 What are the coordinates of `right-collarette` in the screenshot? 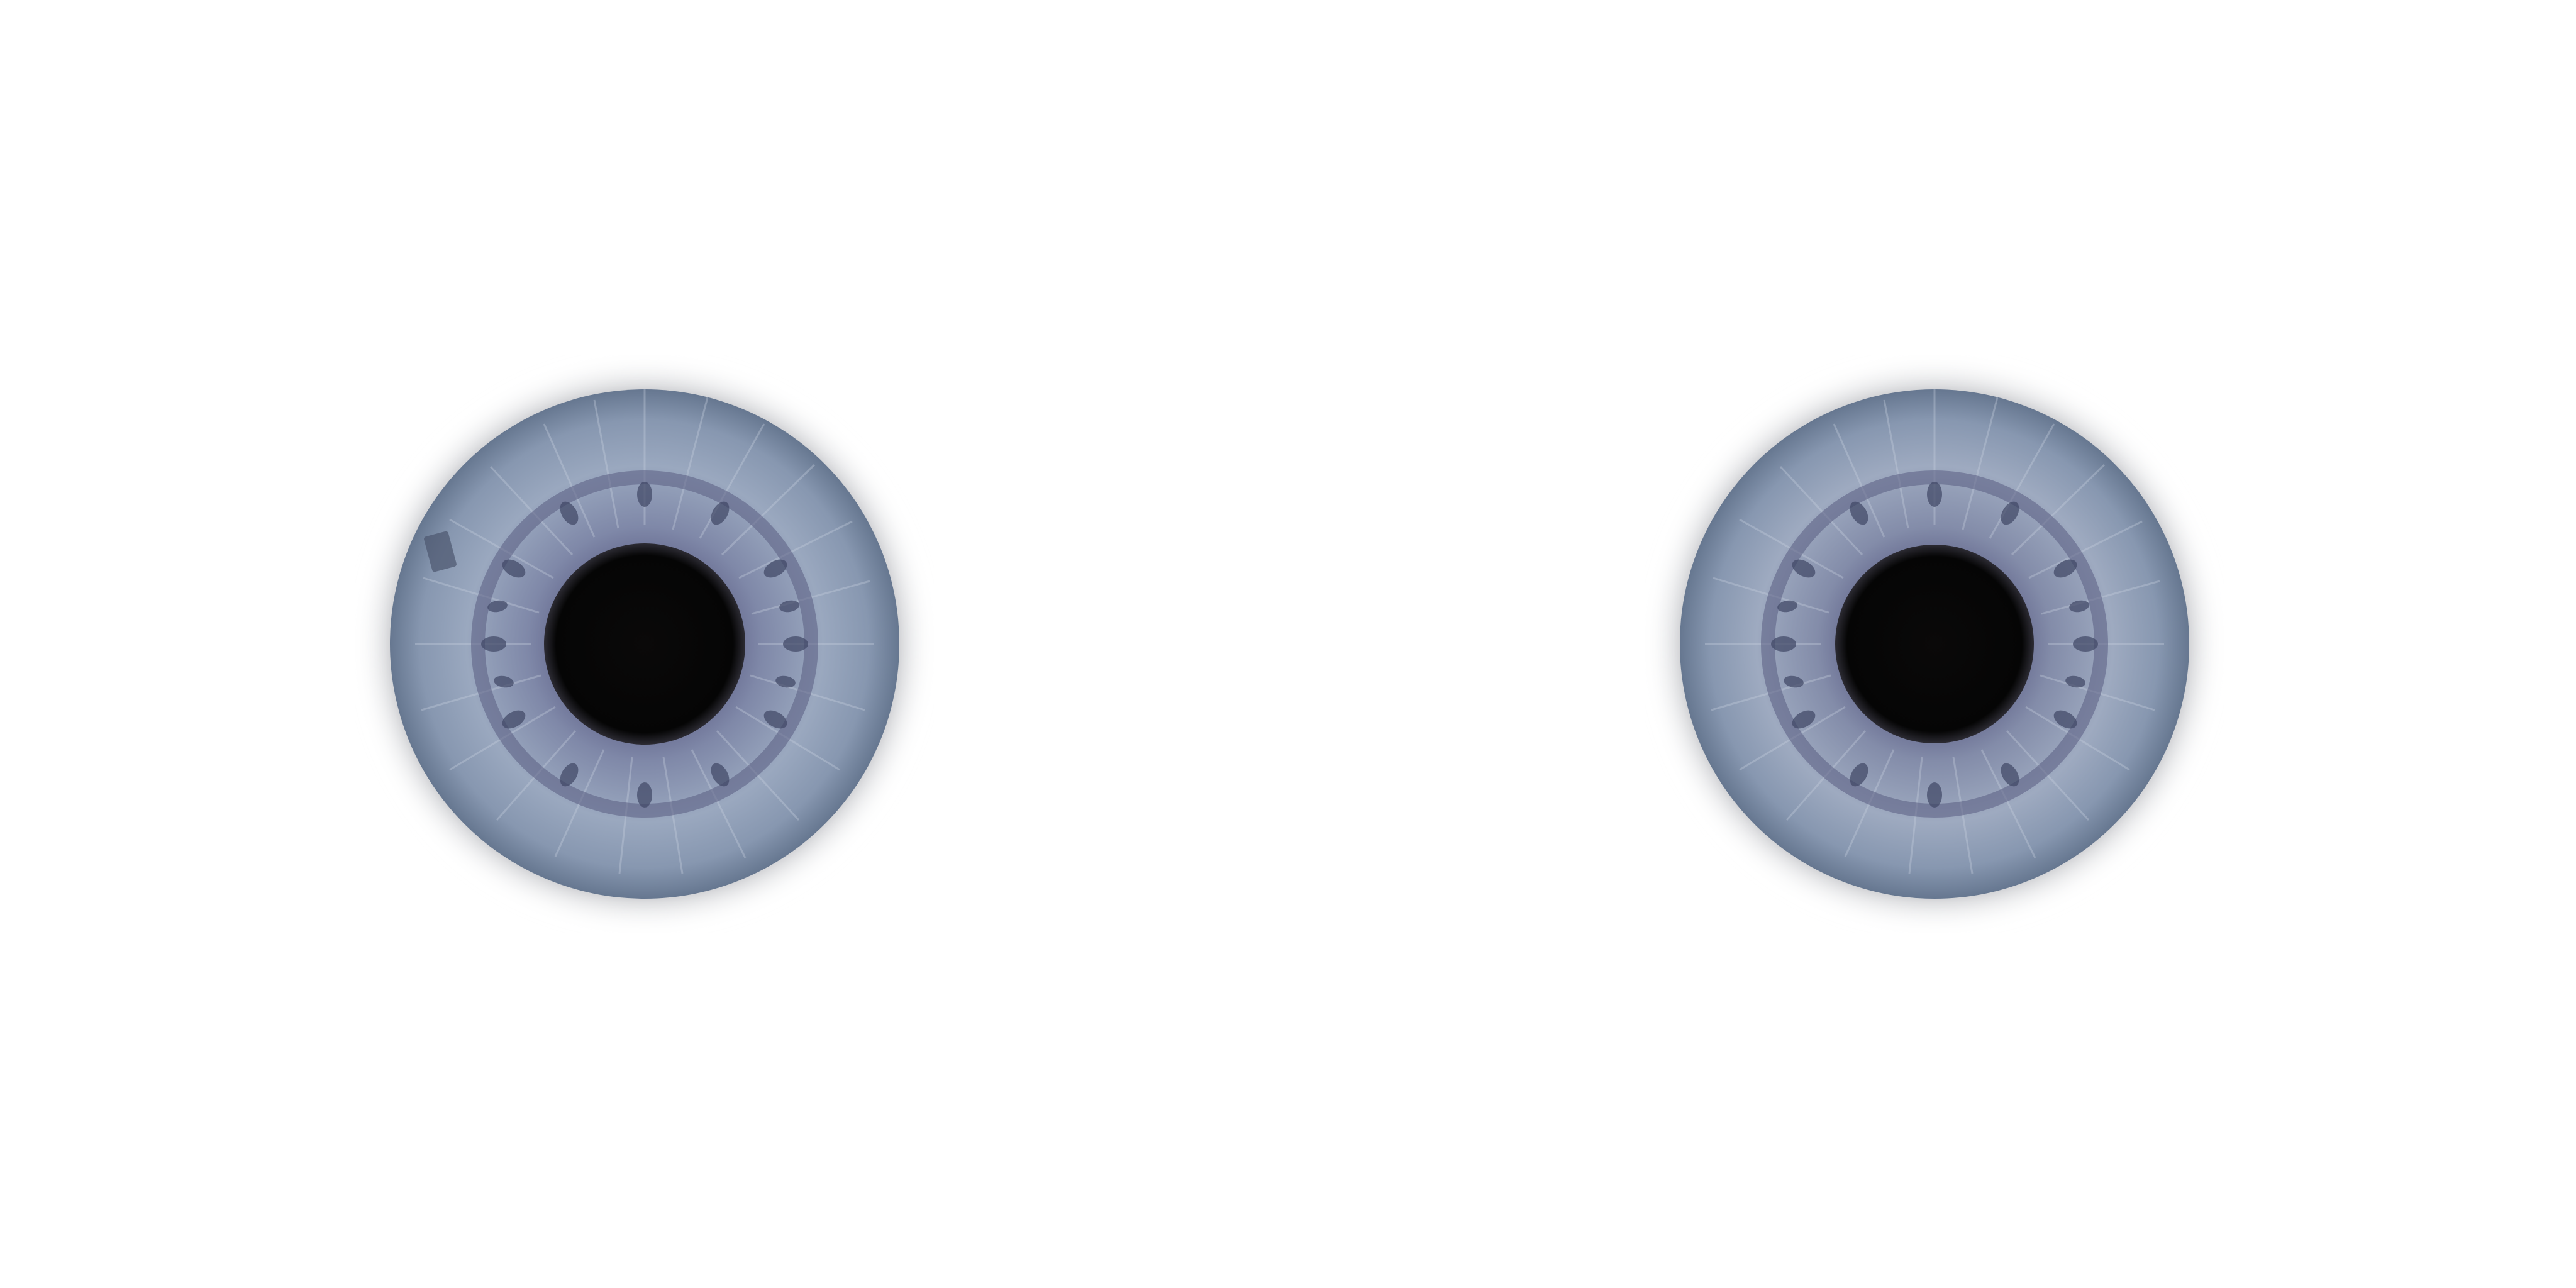 It's located at (1934, 644).